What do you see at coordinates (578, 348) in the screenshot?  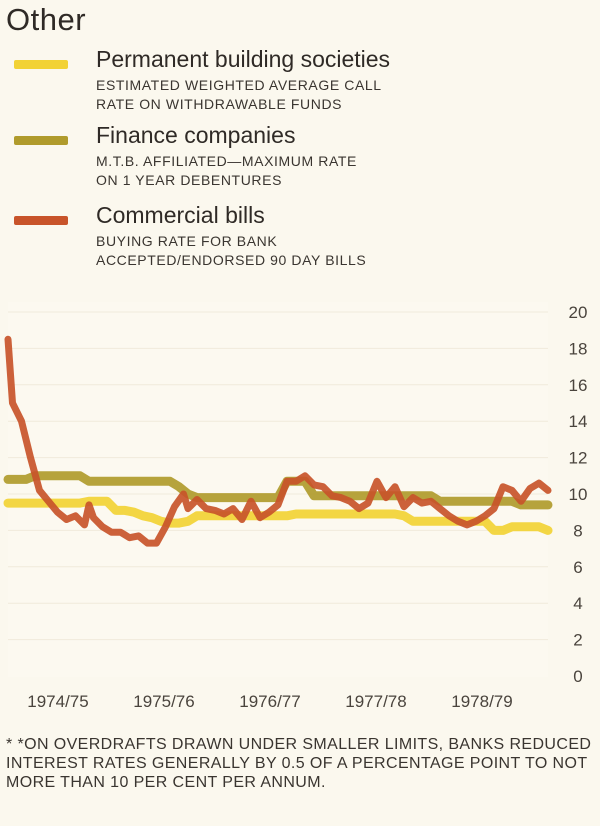 I see `y-tick-label: 18` at bounding box center [578, 348].